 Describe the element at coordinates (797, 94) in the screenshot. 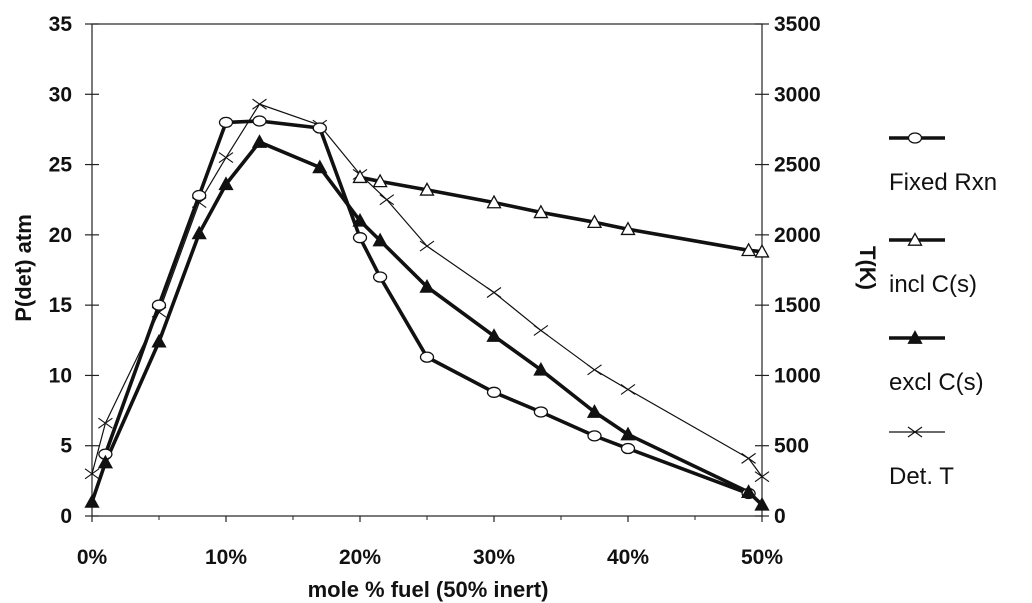

I see `y2-tick-label: 3000` at that location.